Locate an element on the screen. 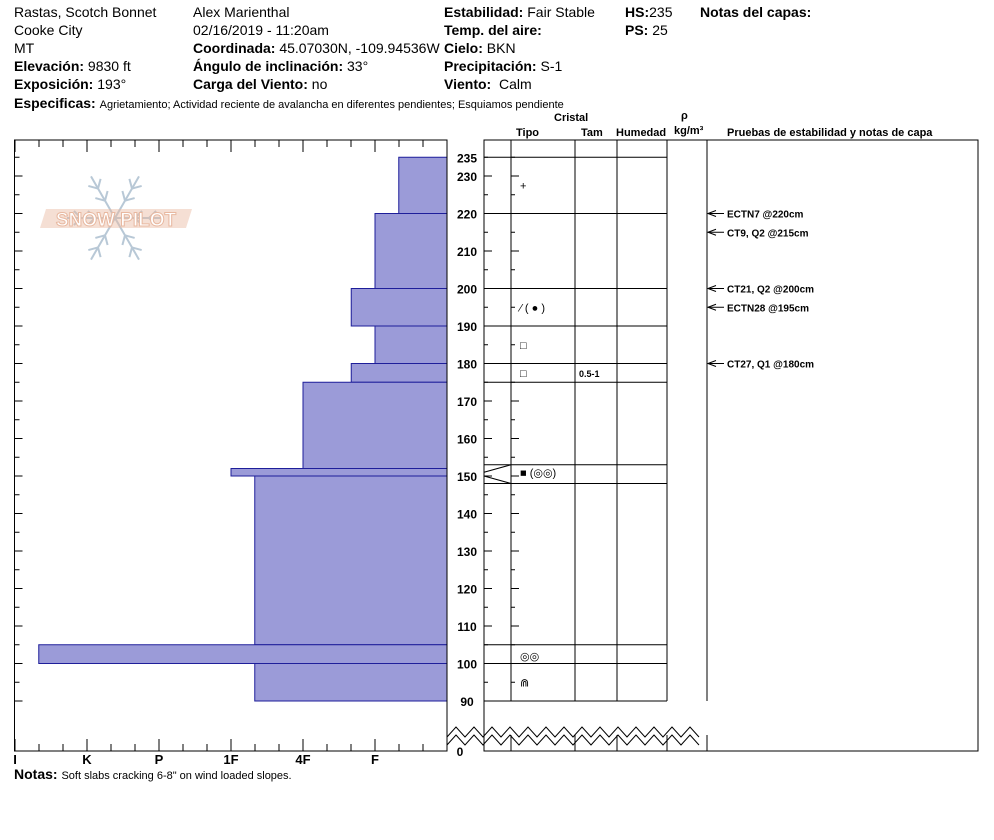  moisture-header: Humedad is located at coordinates (641, 133).